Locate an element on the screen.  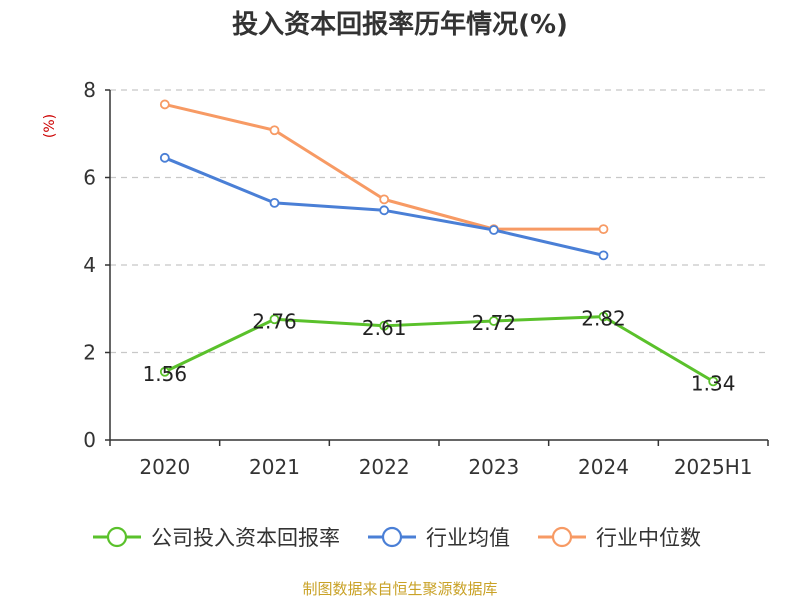
data-label: 1.34 is located at coordinates (713, 383).